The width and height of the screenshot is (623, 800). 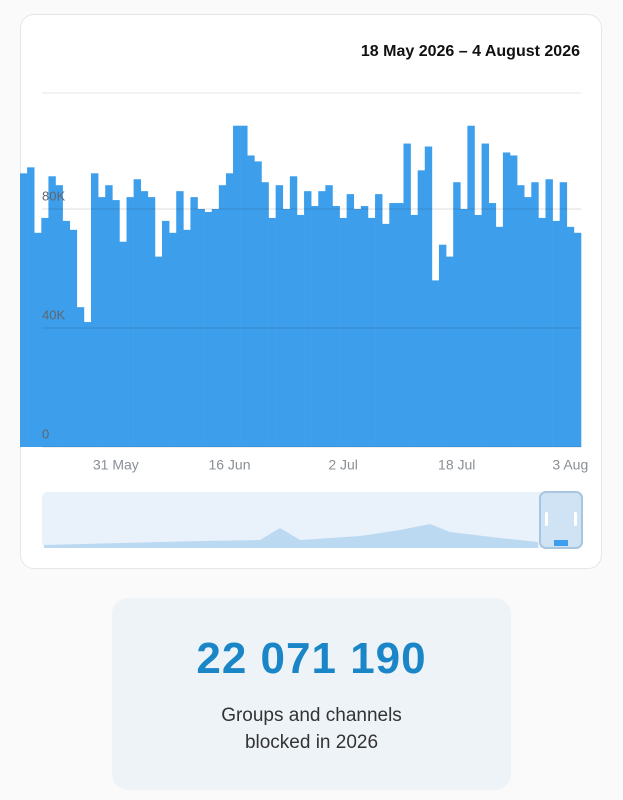 What do you see at coordinates (229, 465) in the screenshot?
I see `x-tick-label: 16 Jun` at bounding box center [229, 465].